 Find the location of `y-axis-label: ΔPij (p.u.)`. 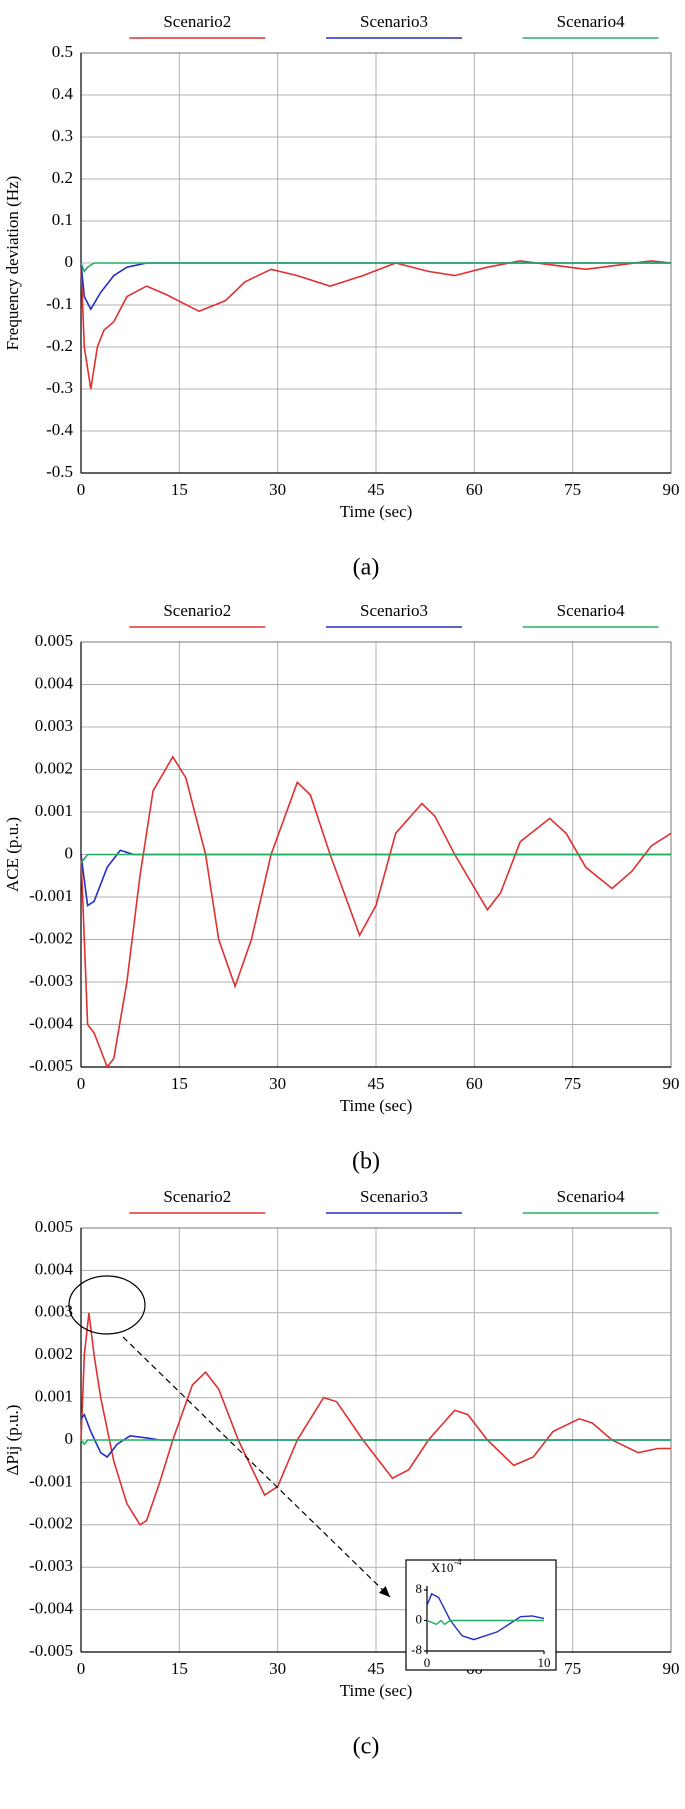

y-axis-label: ΔPij (p.u.) is located at coordinates (12, 1440).